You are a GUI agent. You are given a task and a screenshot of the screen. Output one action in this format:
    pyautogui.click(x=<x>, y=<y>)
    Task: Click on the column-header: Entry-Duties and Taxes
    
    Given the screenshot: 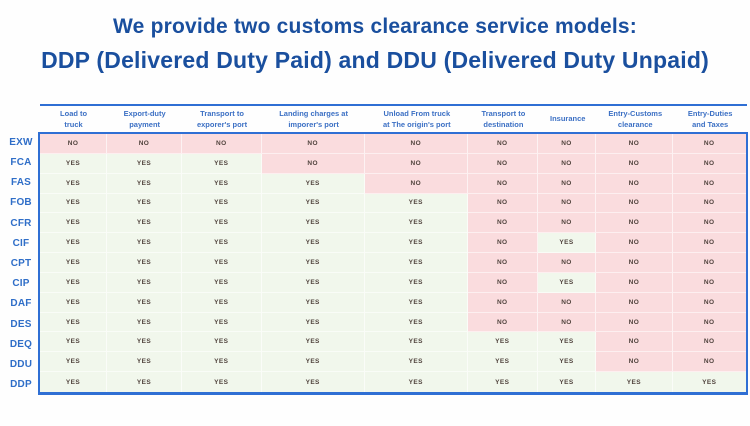 What is the action you would take?
    pyautogui.click(x=710, y=119)
    